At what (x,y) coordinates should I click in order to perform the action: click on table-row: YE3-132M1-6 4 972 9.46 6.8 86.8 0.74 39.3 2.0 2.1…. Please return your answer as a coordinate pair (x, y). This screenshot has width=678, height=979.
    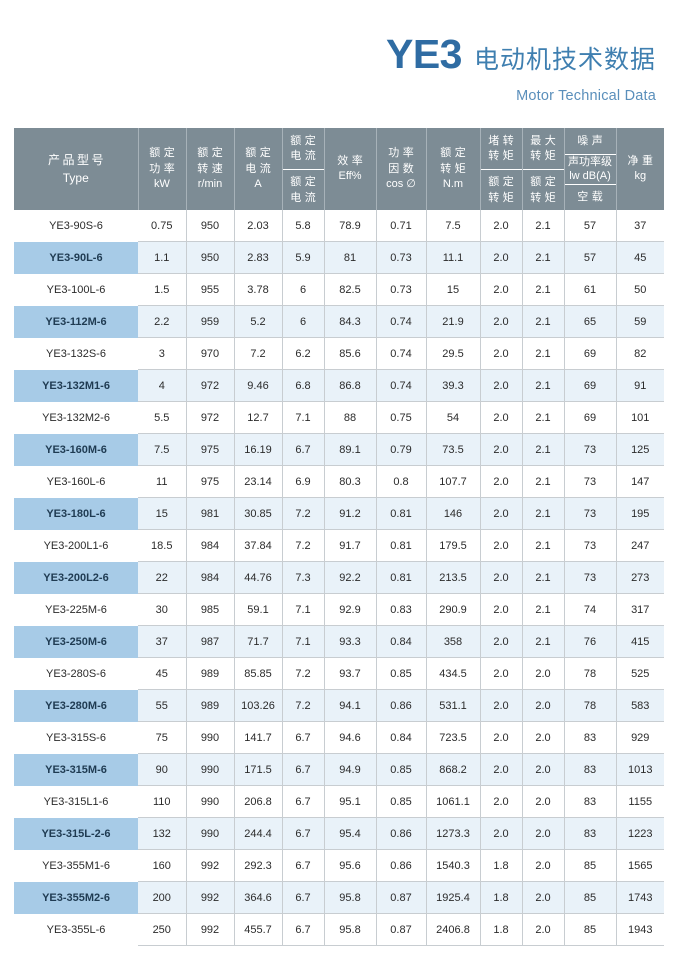
    Looking at the image, I should click on (339, 385).